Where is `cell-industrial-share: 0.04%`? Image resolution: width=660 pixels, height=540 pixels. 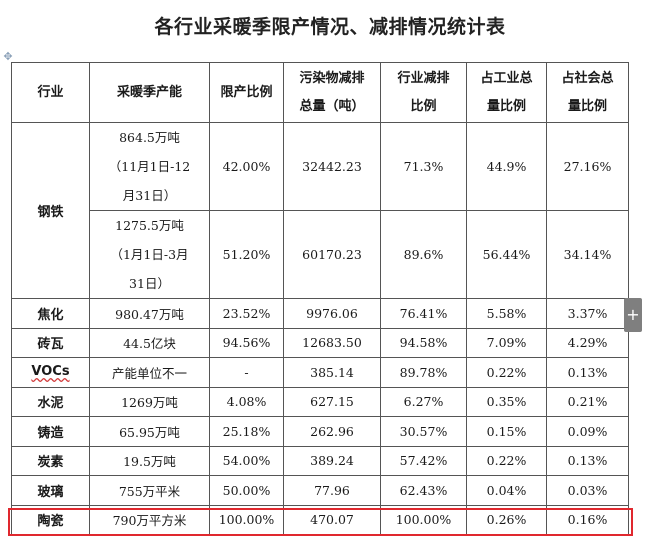 cell-industrial-share: 0.04% is located at coordinates (506, 490).